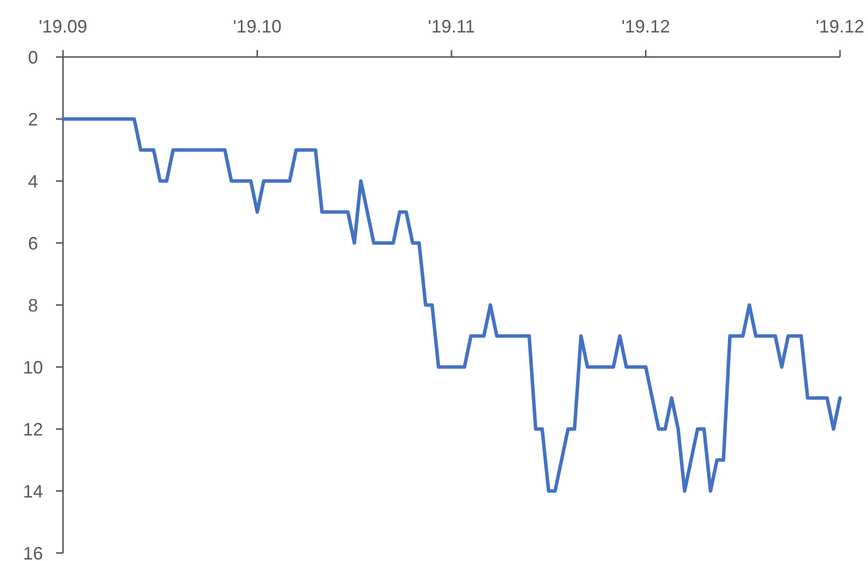  I want to click on y-tick-label: 16, so click(33, 552).